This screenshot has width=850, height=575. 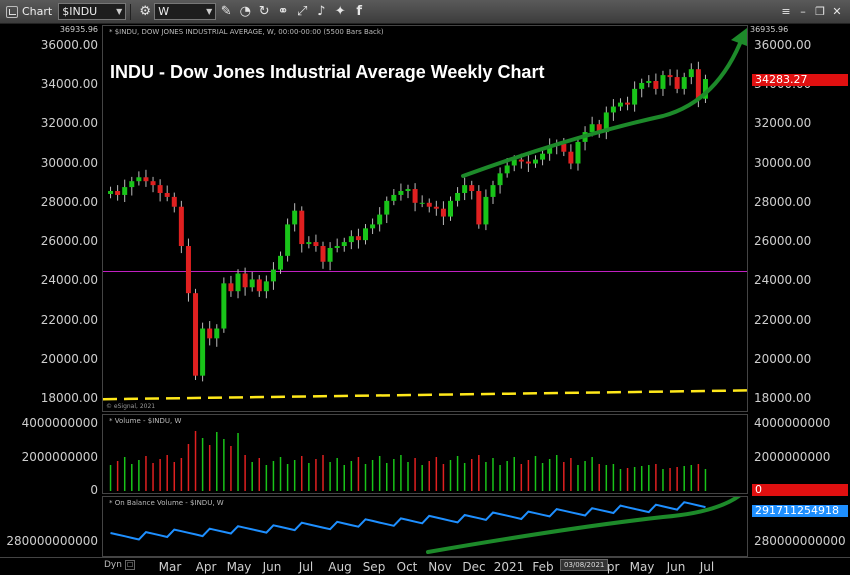 What do you see at coordinates (12, 11) in the screenshot?
I see `chart-icon` at bounding box center [12, 11].